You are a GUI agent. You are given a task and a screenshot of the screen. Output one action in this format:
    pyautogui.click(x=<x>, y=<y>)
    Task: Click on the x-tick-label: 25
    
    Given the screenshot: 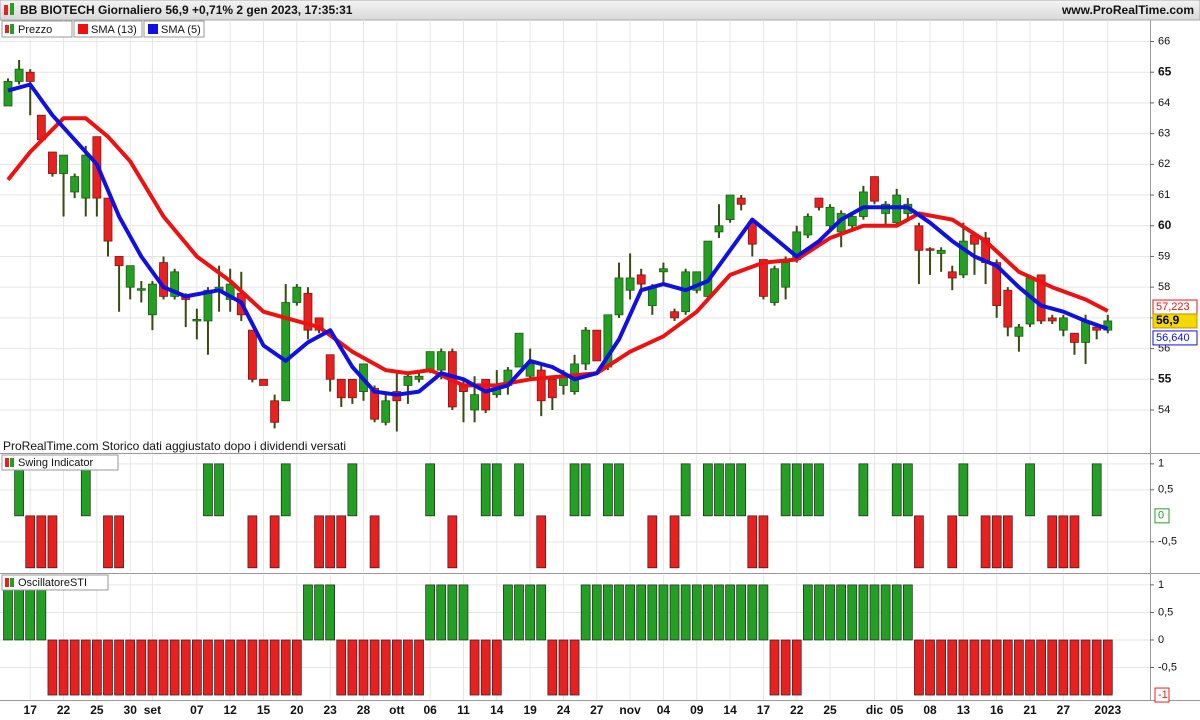 What is the action you would take?
    pyautogui.click(x=97, y=710)
    